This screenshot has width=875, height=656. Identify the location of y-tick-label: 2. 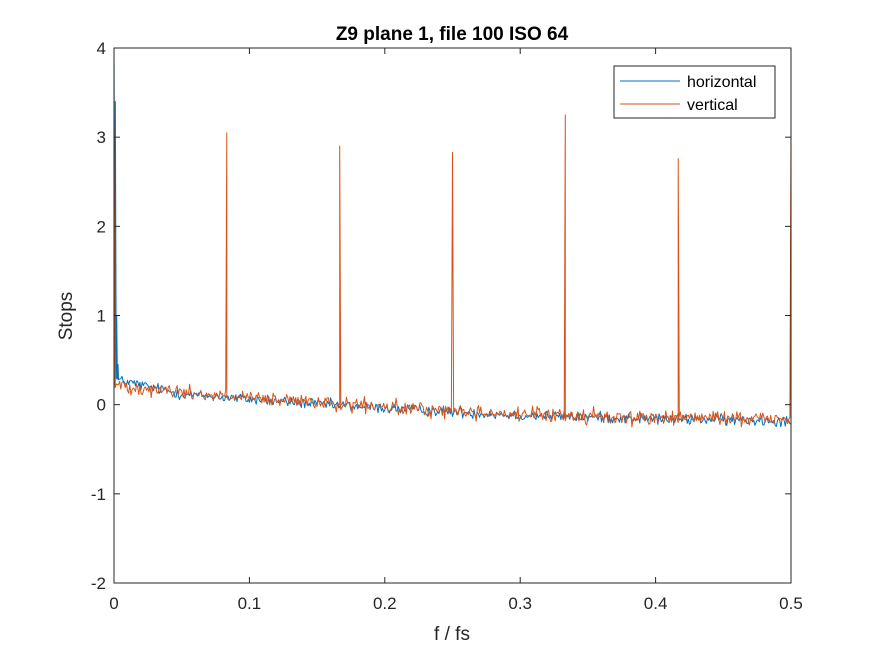
(101, 226).